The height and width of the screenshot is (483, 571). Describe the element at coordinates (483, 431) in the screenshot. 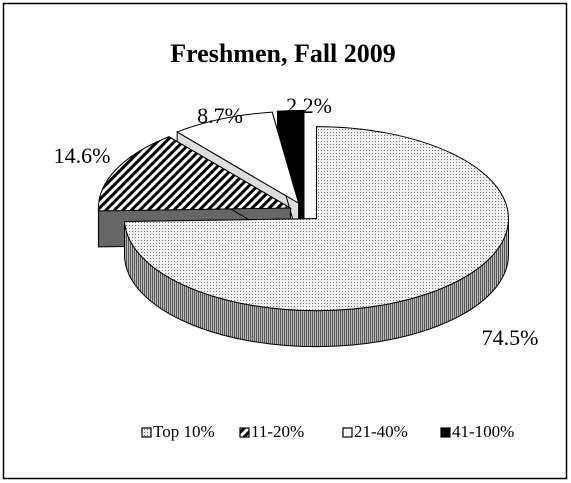

I see `legend-label: 41-100%` at that location.